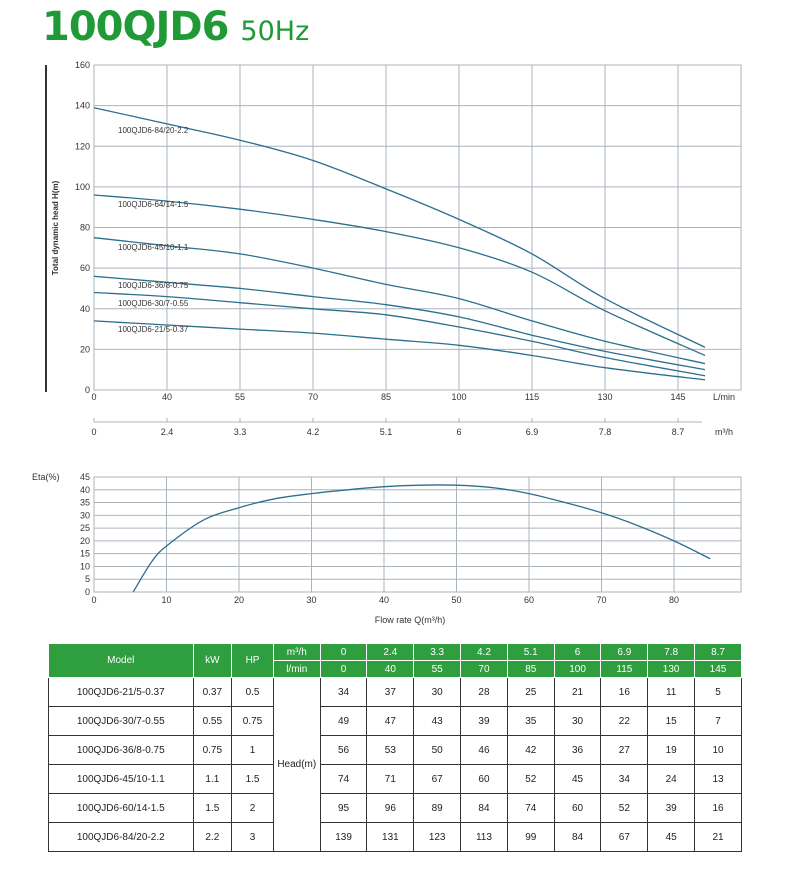 The height and width of the screenshot is (878, 790). I want to click on series-label: 100QJD6-30/7-0.55, so click(153, 303).